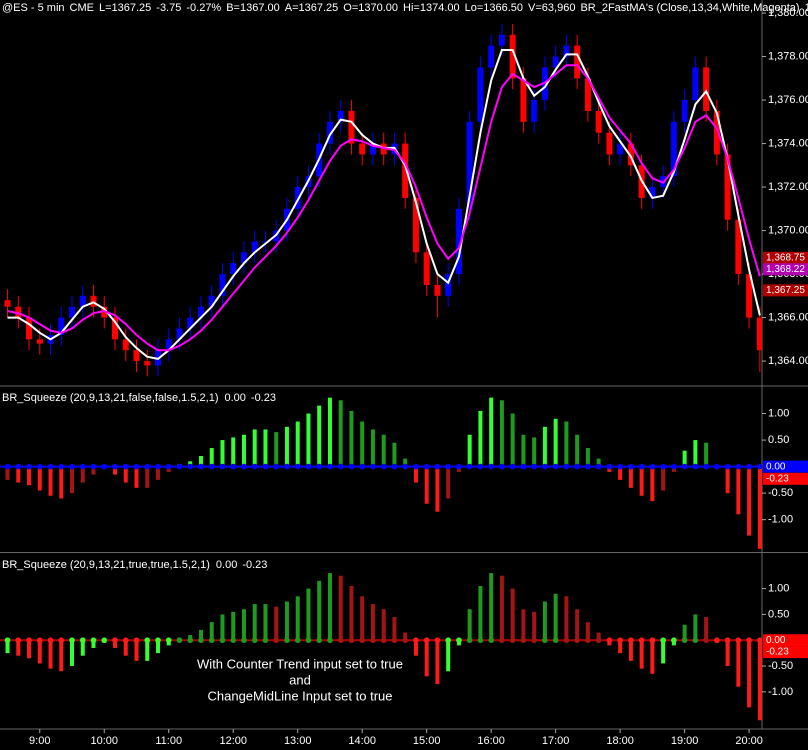 This screenshot has width=808, height=750. Describe the element at coordinates (788, 187) in the screenshot. I see `y-tick-label: 1,372.00` at that location.